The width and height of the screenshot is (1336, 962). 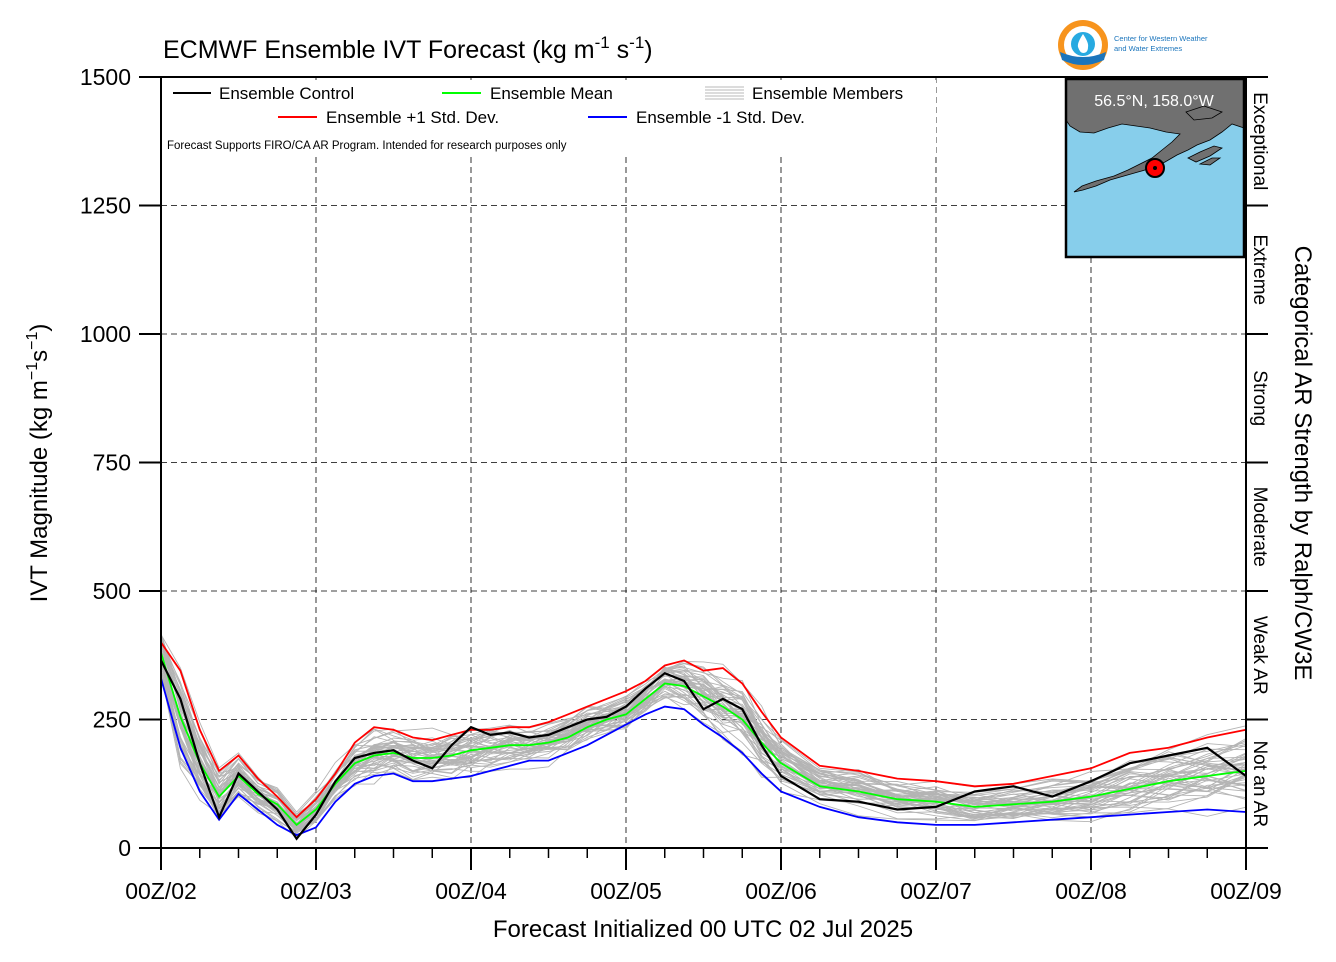 What do you see at coordinates (1091, 891) in the screenshot?
I see `x-tick-label: 00Z/08` at bounding box center [1091, 891].